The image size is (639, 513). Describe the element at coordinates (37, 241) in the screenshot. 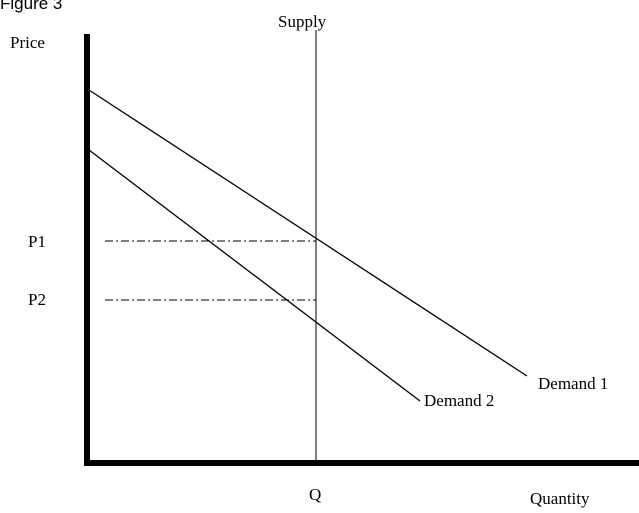

I see `price-label: P1` at that location.